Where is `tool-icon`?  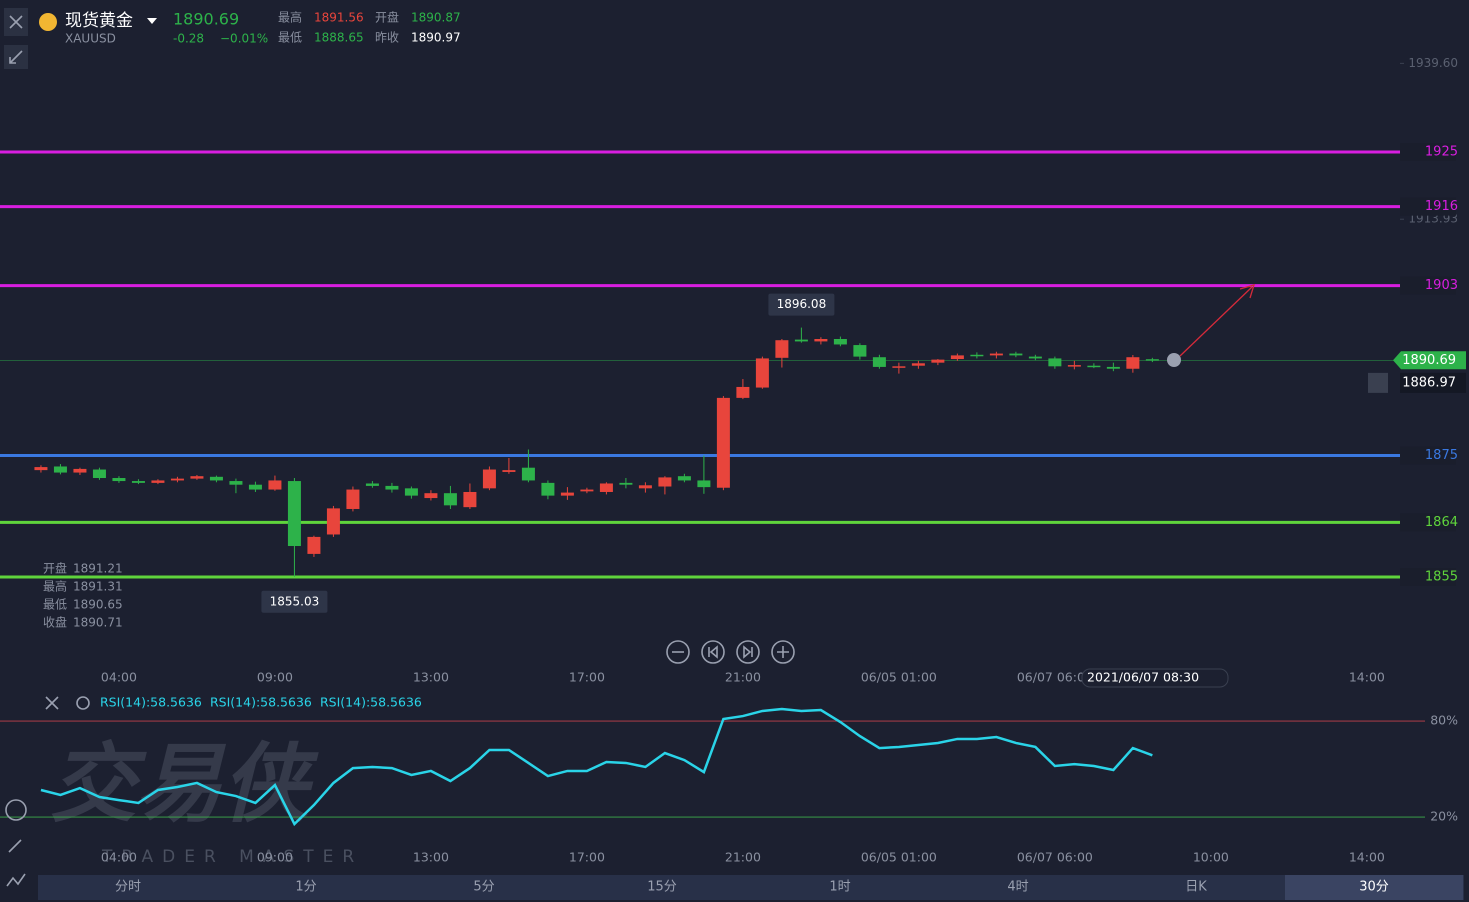
tool-icon is located at coordinates (16, 810).